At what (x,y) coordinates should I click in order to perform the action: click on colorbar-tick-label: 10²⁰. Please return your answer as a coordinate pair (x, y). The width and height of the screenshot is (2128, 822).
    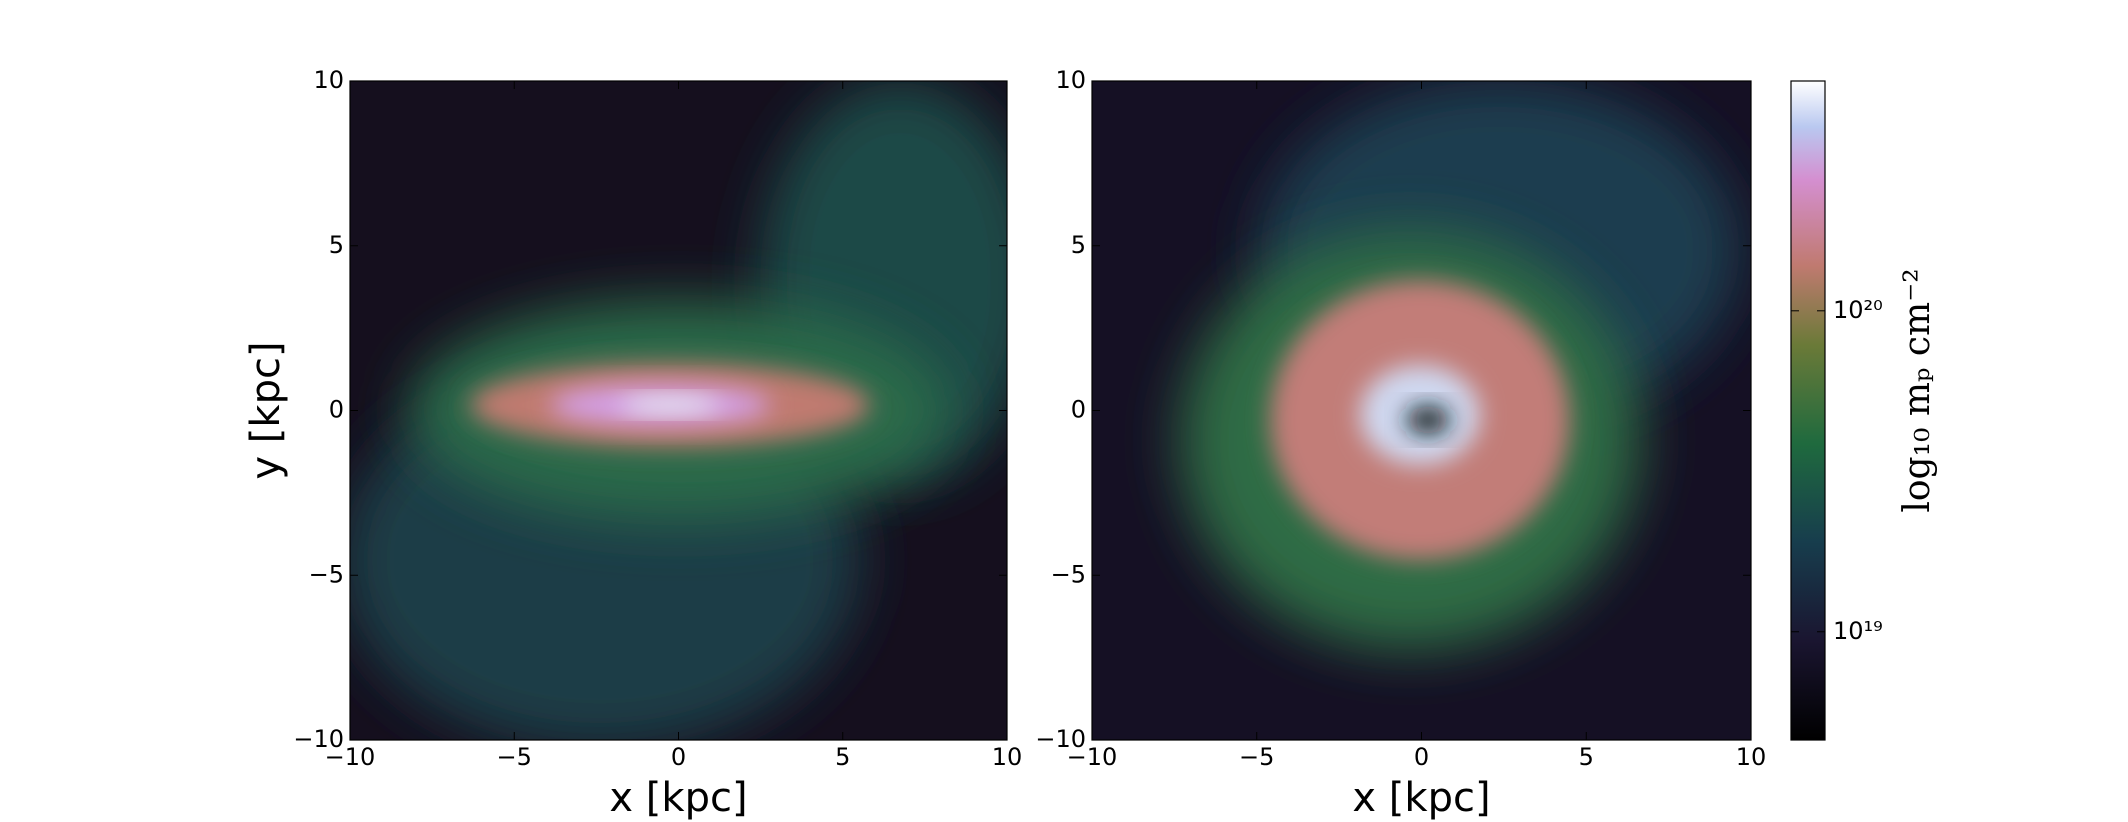
    Looking at the image, I should click on (1858, 310).